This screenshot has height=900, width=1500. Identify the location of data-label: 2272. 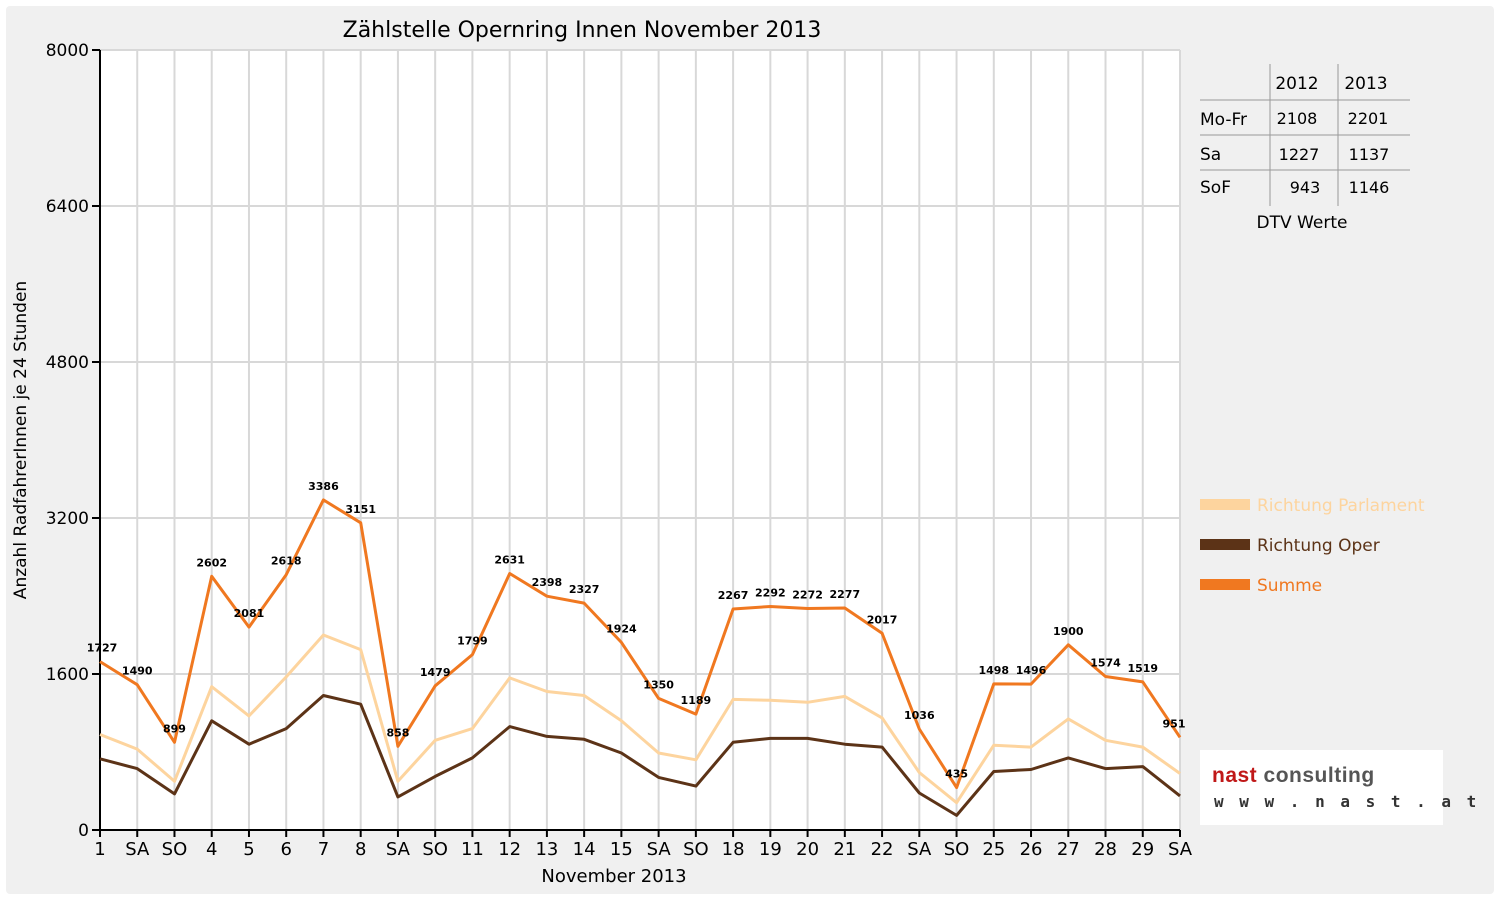
(807, 594).